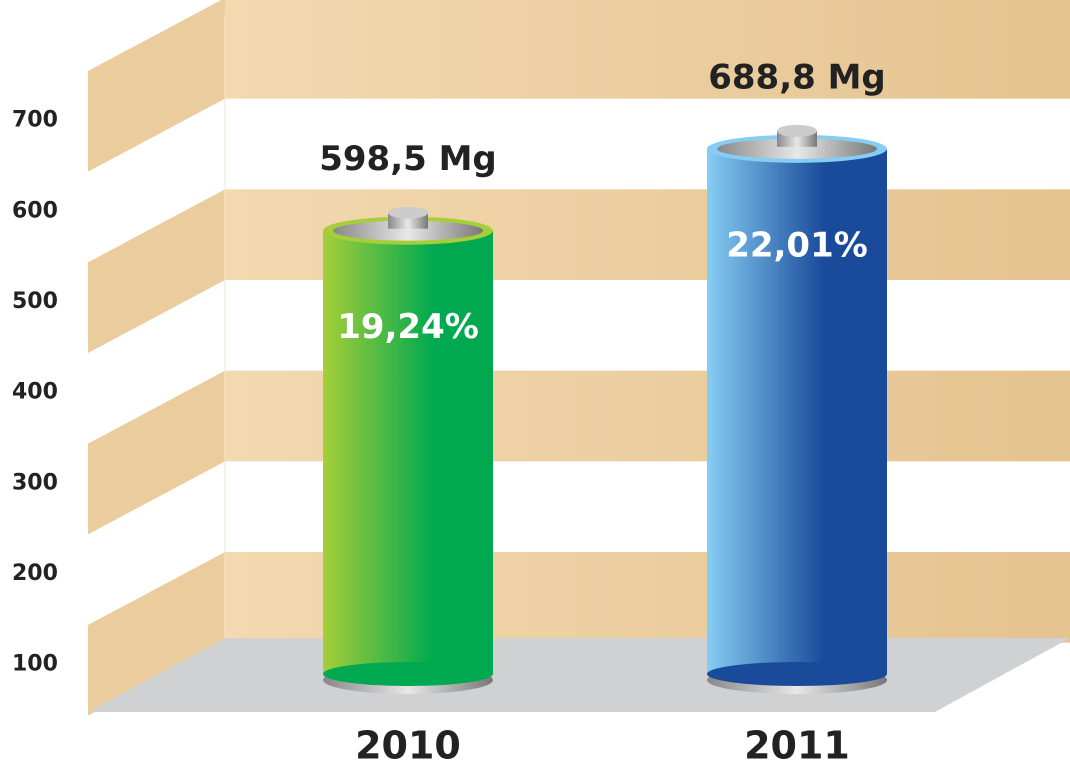 The height and width of the screenshot is (768, 1070). Describe the element at coordinates (579, 675) in the screenshot. I see `floor` at that location.